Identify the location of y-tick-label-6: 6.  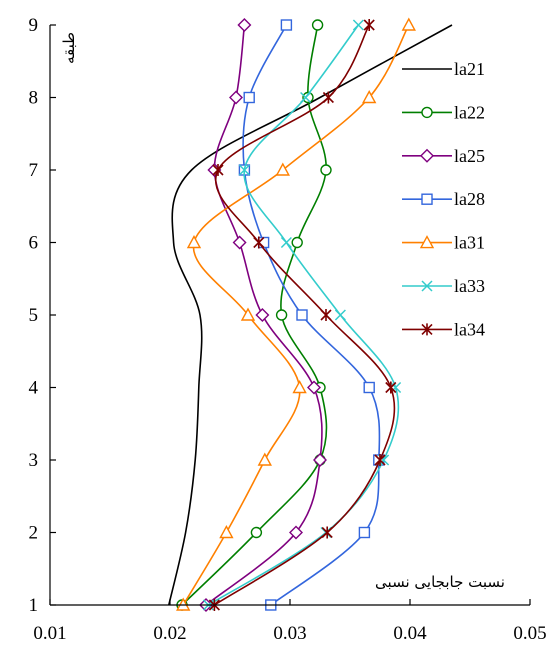
(34, 243).